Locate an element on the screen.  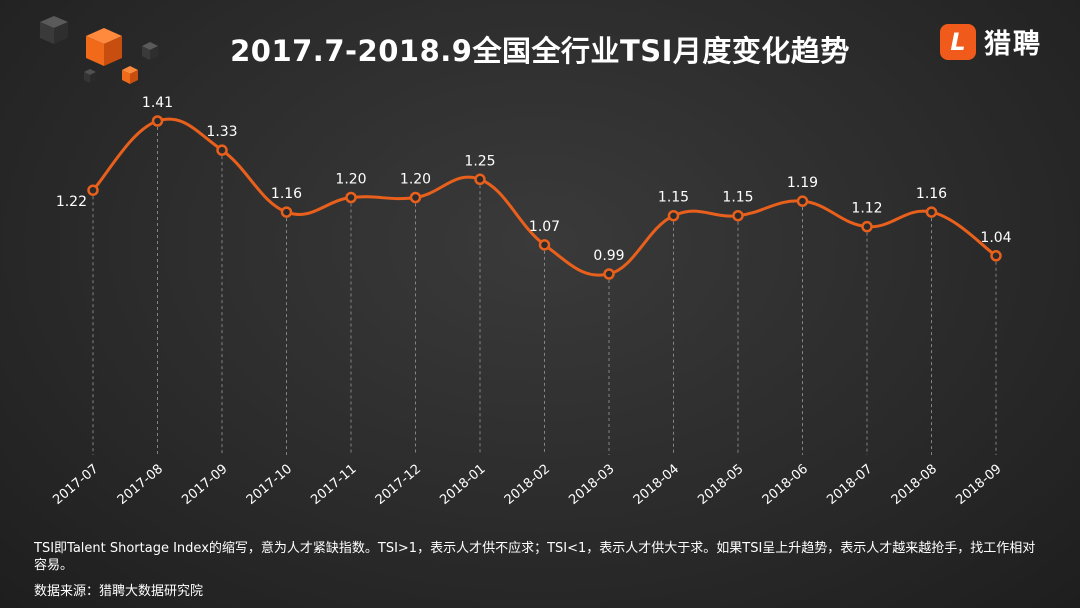
x-tick-label: 2018-01 is located at coordinates (462, 485).